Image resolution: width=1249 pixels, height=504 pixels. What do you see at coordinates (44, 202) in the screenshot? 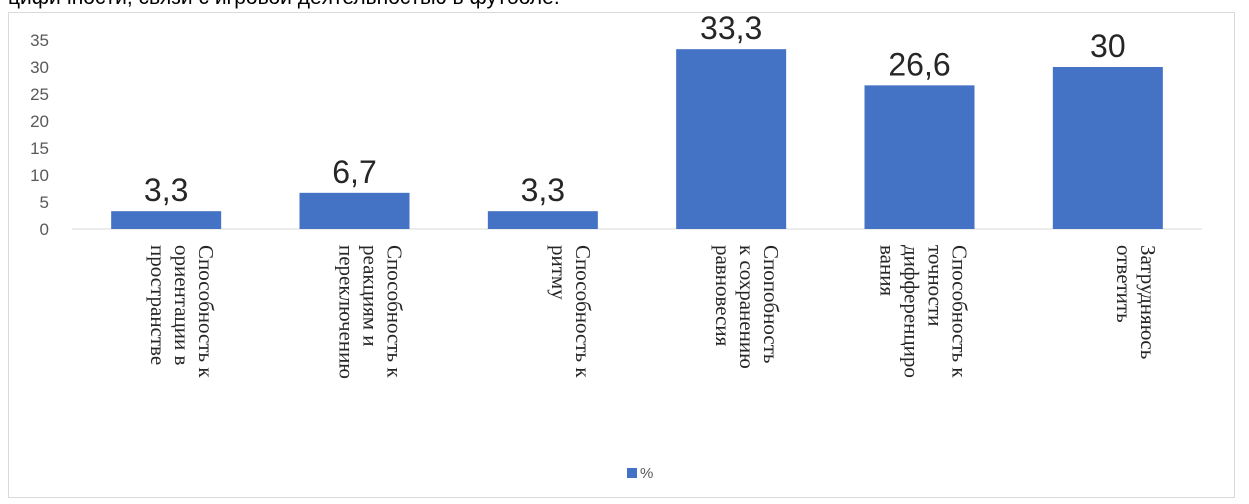
I see `y-tick-label: 5` at bounding box center [44, 202].